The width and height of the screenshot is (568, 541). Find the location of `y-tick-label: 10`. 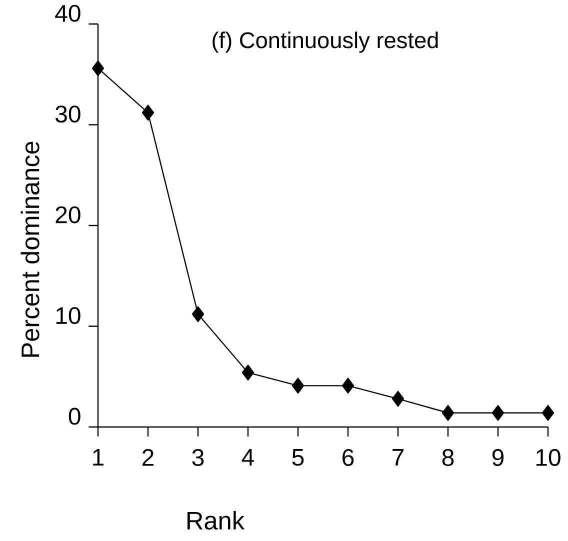

y-tick-label: 10 is located at coordinates (68, 315).